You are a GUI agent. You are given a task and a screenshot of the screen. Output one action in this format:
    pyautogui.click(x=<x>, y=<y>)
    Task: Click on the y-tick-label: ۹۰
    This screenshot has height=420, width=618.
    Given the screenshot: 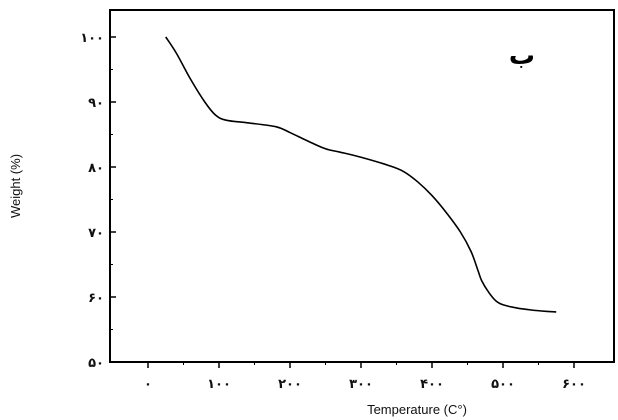 What is the action you would take?
    pyautogui.click(x=96, y=103)
    